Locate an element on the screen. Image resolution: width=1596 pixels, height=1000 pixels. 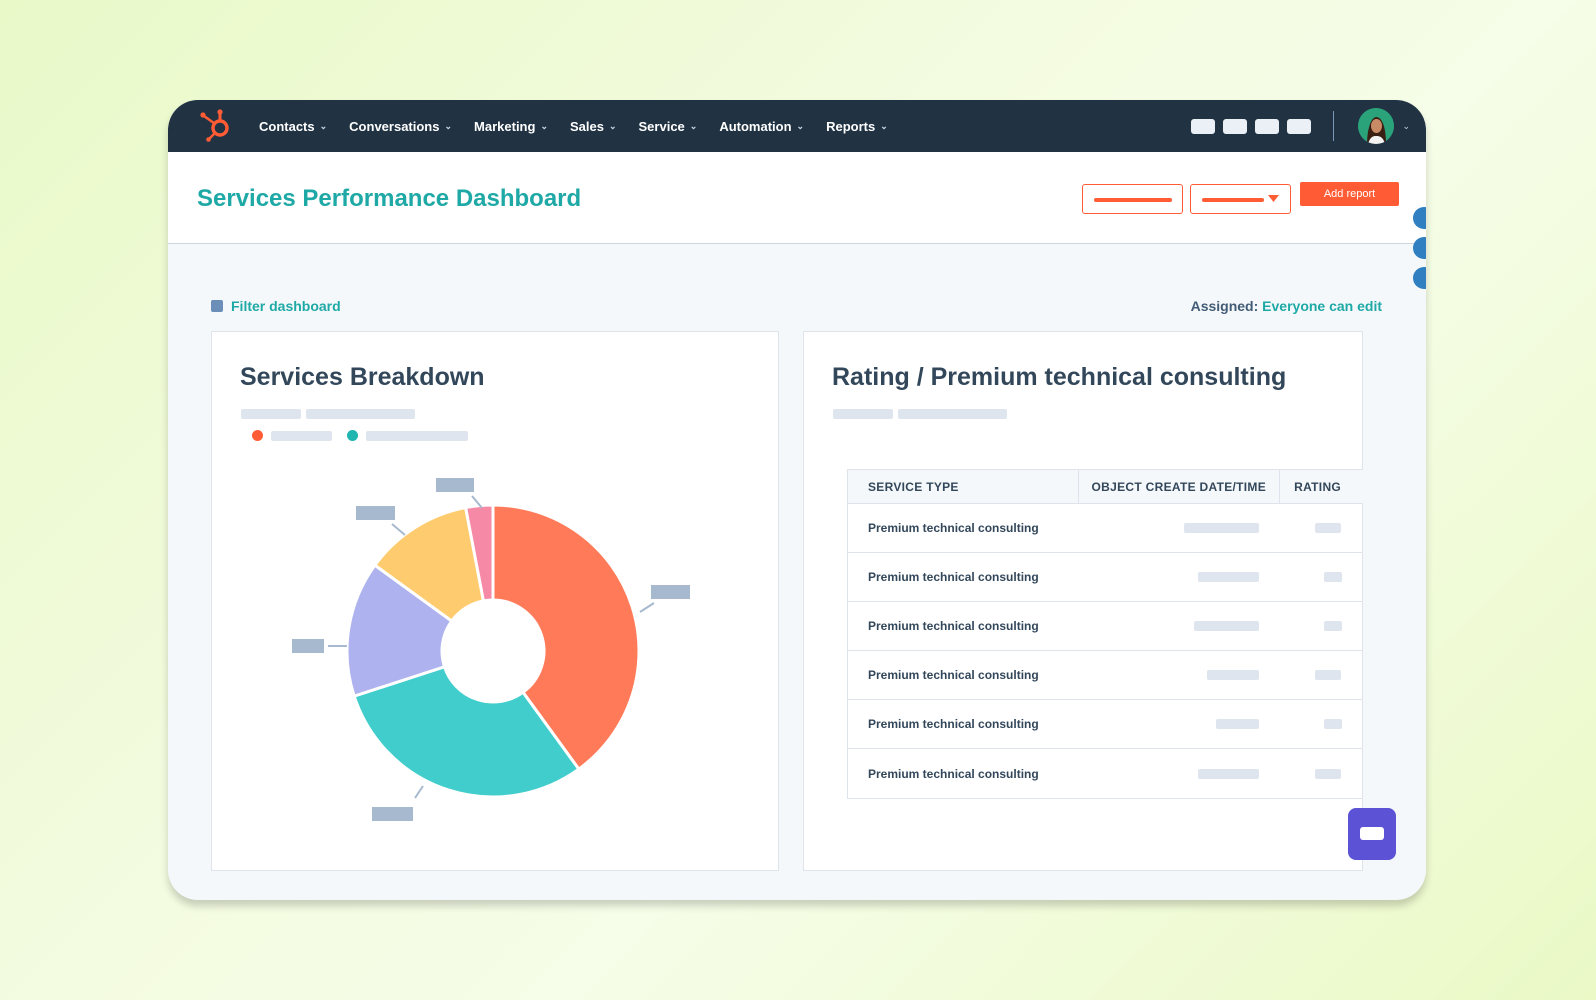
assigned-value: Everyone can edit is located at coordinates (1322, 306).